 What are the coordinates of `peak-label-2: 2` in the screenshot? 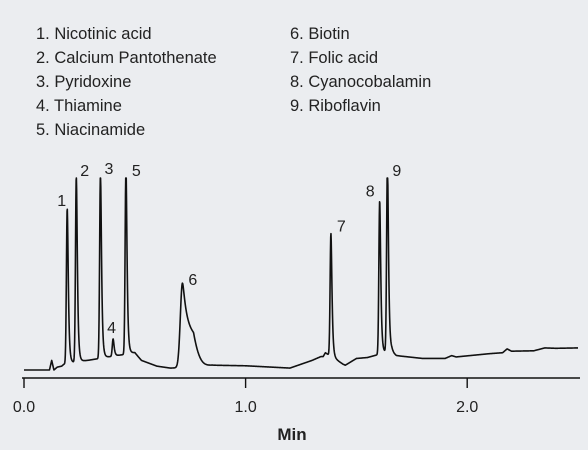 It's located at (84, 171).